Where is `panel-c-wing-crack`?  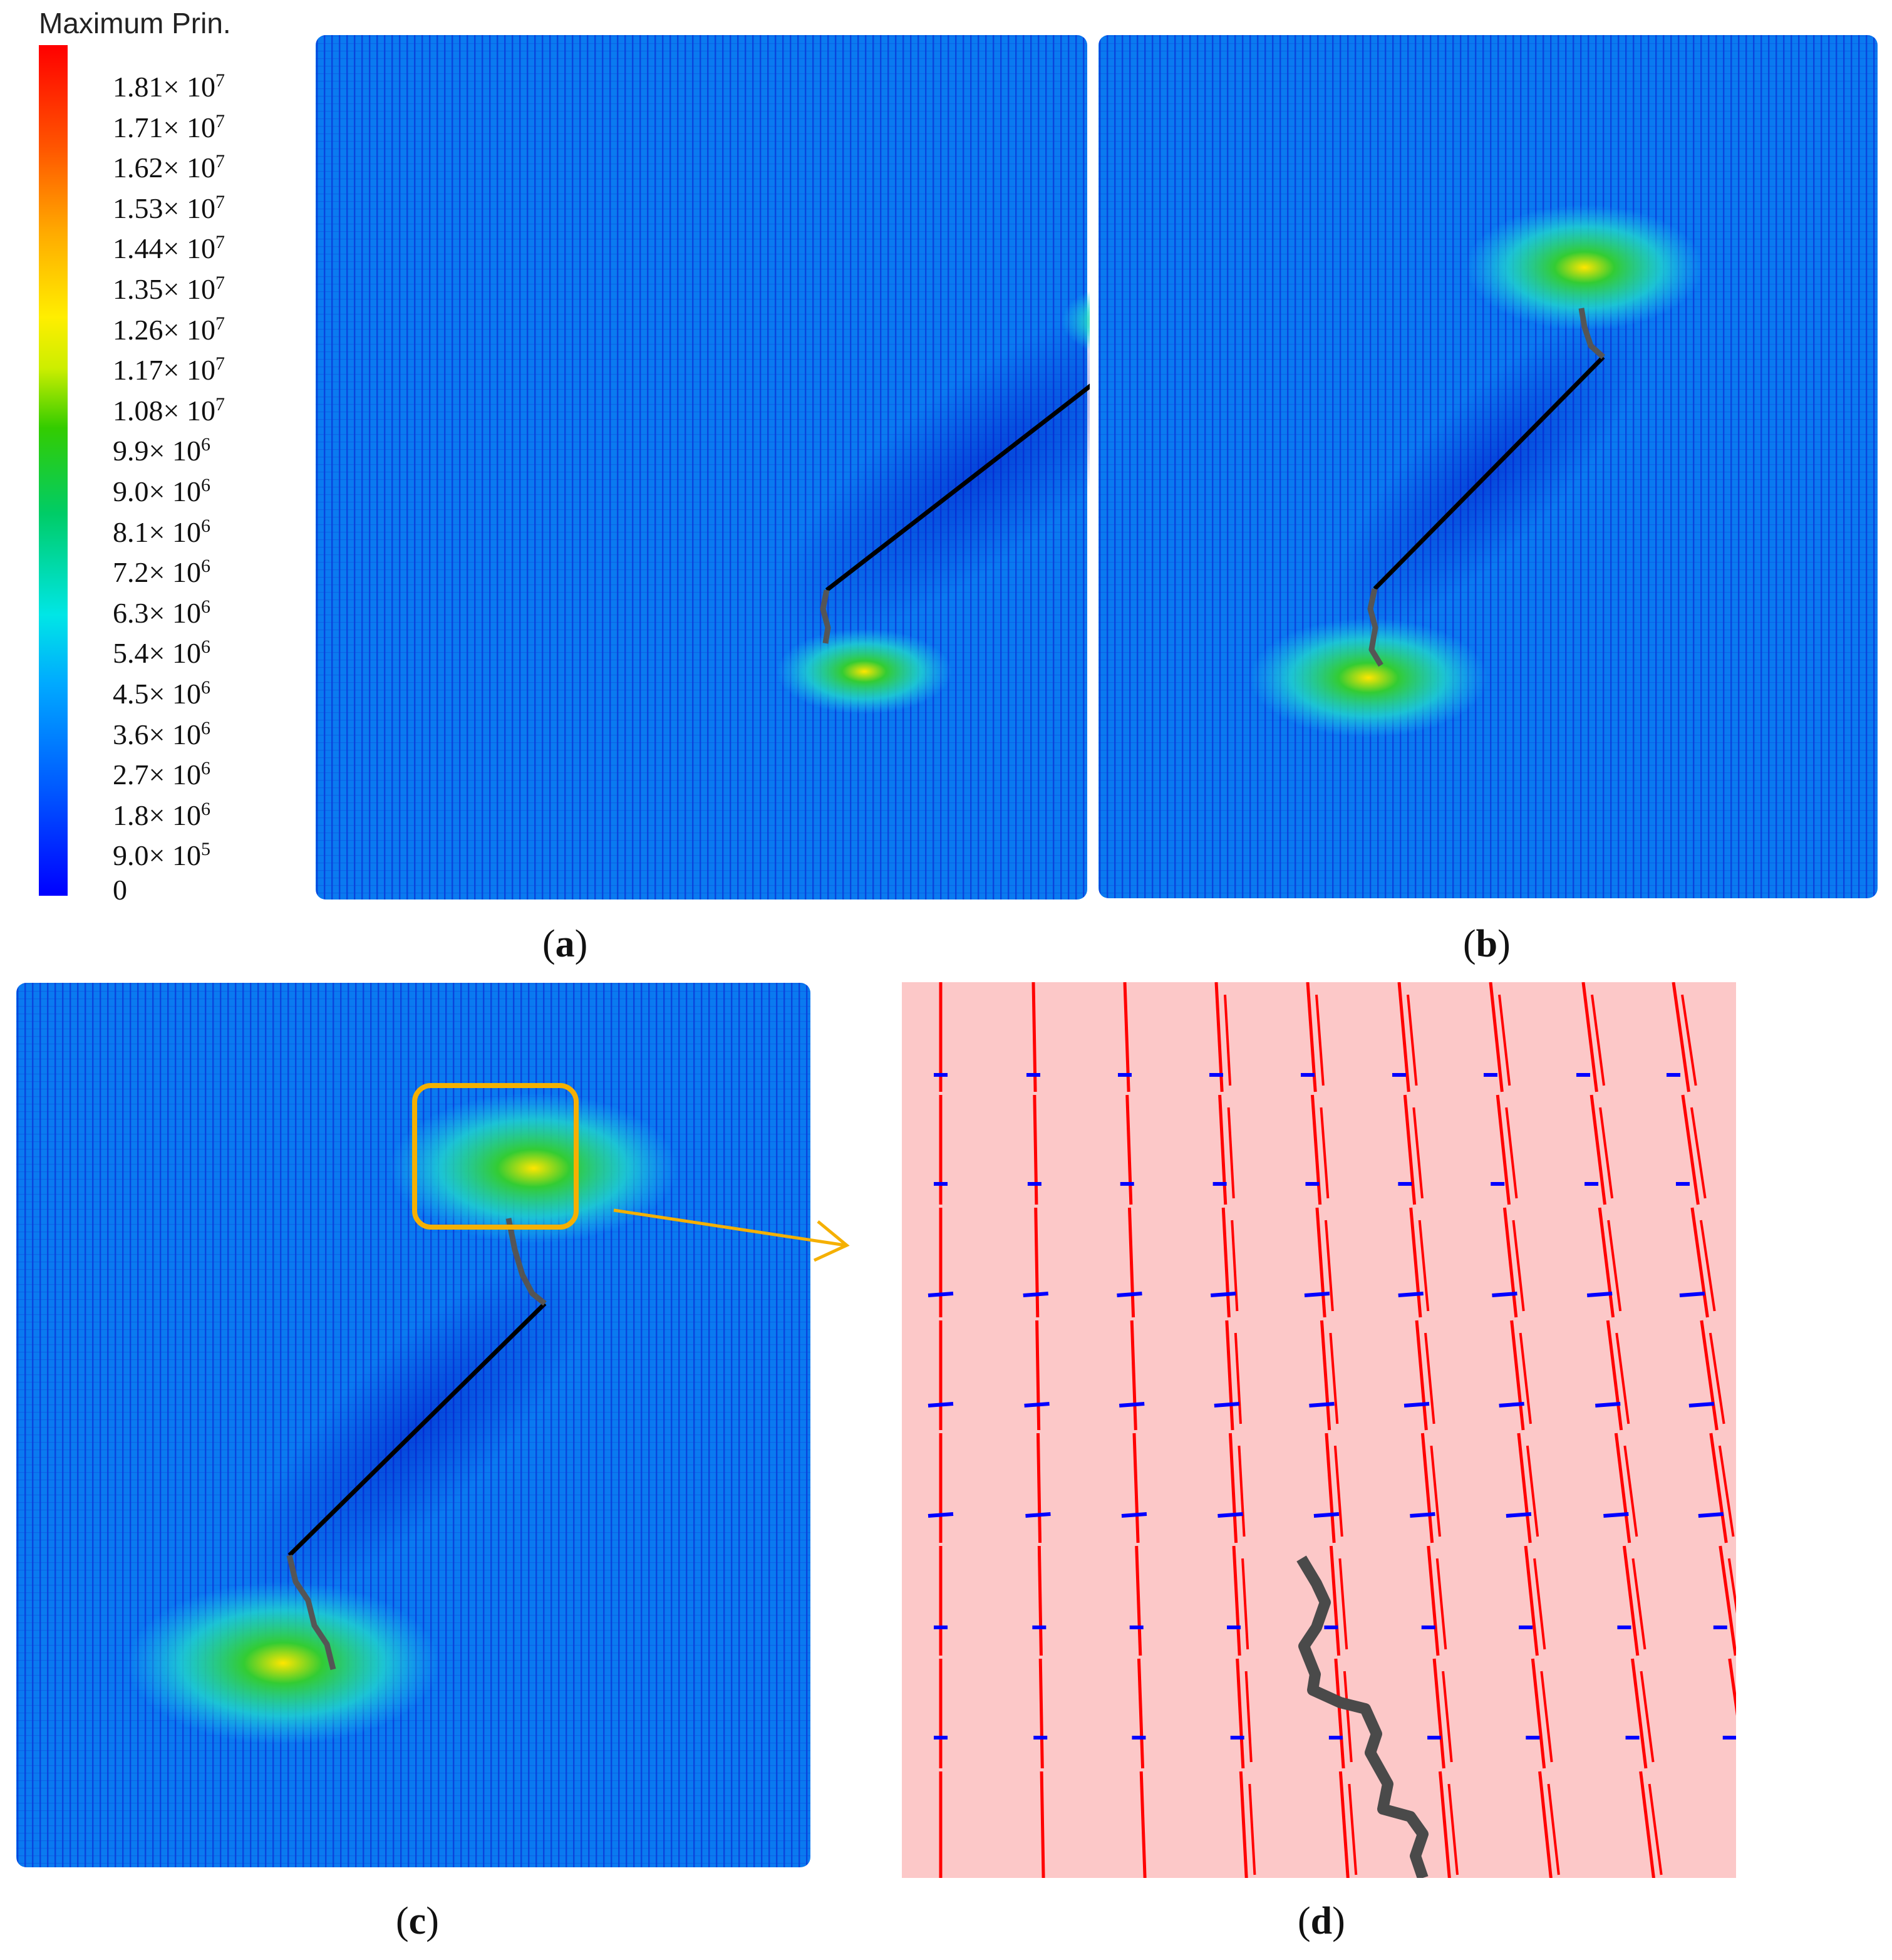 panel-c-wing-crack is located at coordinates (526, 1262).